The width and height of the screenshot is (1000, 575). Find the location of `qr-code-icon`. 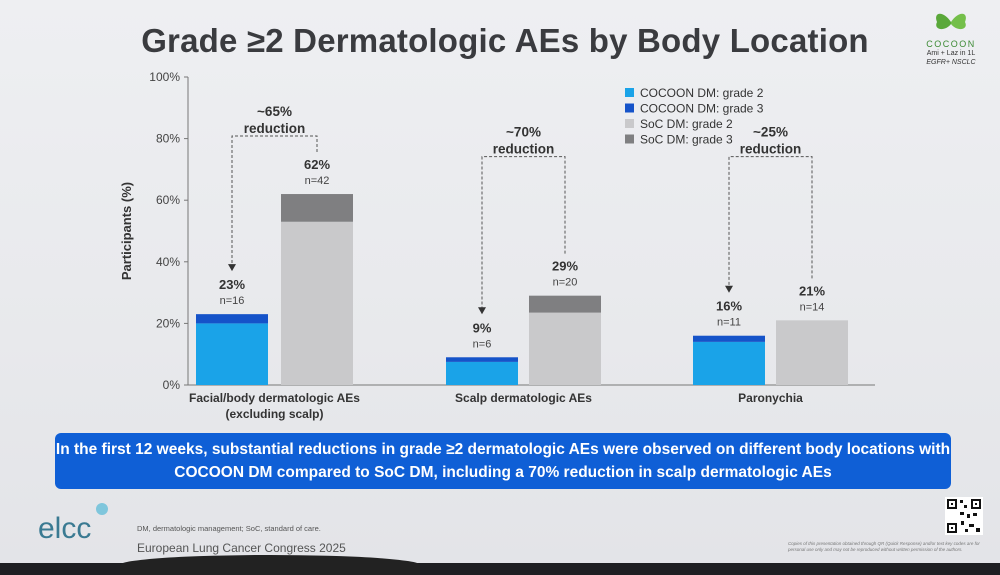

qr-code-icon is located at coordinates (964, 516).